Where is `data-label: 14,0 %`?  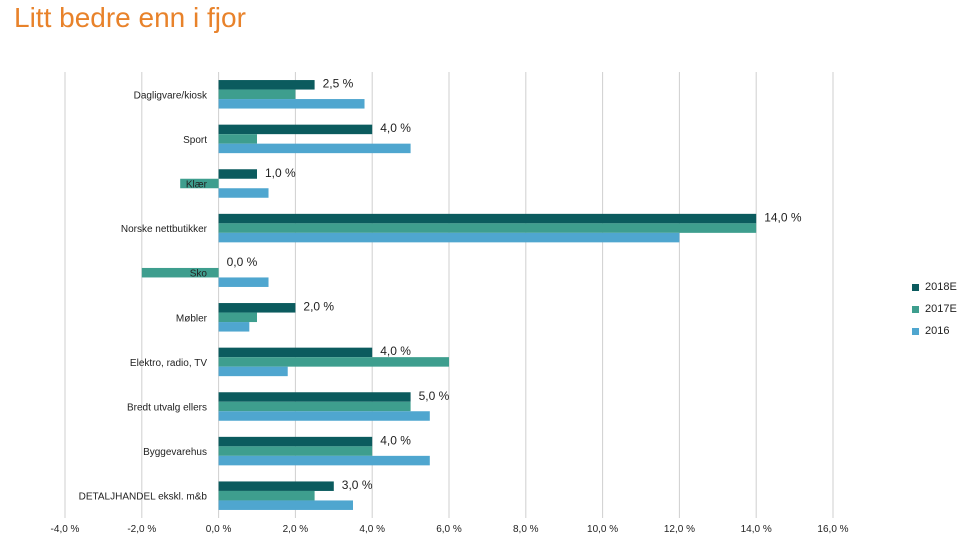
data-label: 14,0 % is located at coordinates (783, 217).